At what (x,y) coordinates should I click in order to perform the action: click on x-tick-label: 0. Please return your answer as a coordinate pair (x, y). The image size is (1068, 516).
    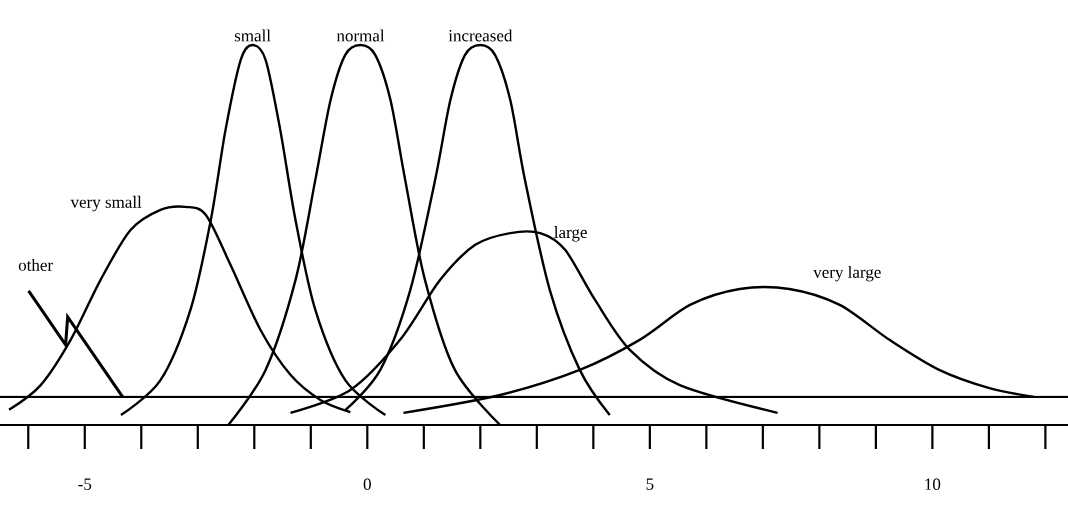
    Looking at the image, I should click on (367, 484).